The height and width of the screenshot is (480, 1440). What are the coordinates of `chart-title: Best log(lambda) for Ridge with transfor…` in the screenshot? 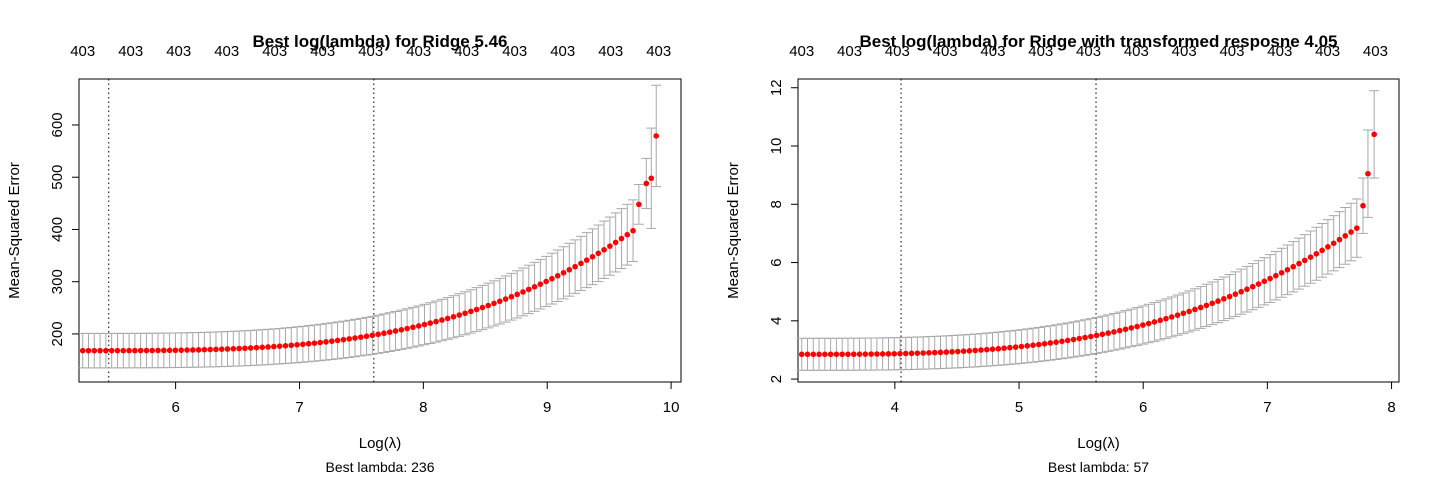 It's located at (1099, 41).